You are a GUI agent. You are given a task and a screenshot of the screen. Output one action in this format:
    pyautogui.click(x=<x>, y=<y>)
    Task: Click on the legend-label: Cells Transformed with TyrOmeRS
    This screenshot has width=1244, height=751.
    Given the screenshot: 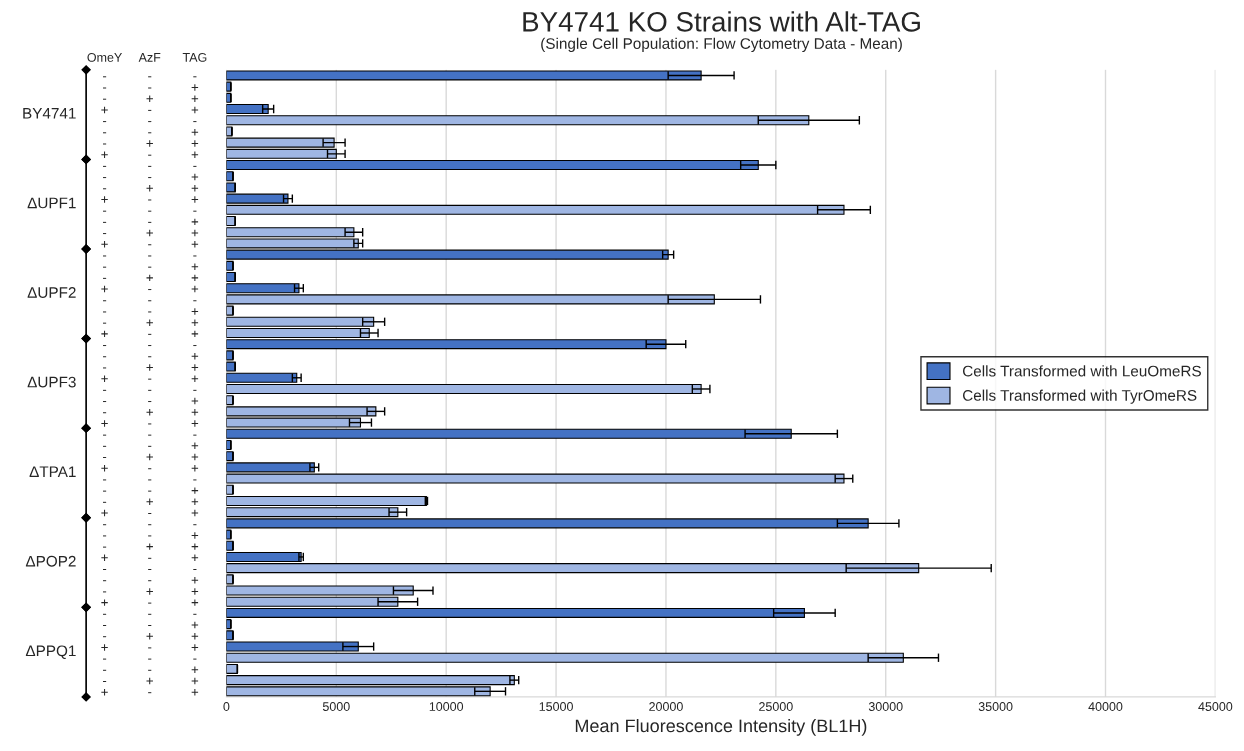 What is the action you would take?
    pyautogui.click(x=1079, y=396)
    